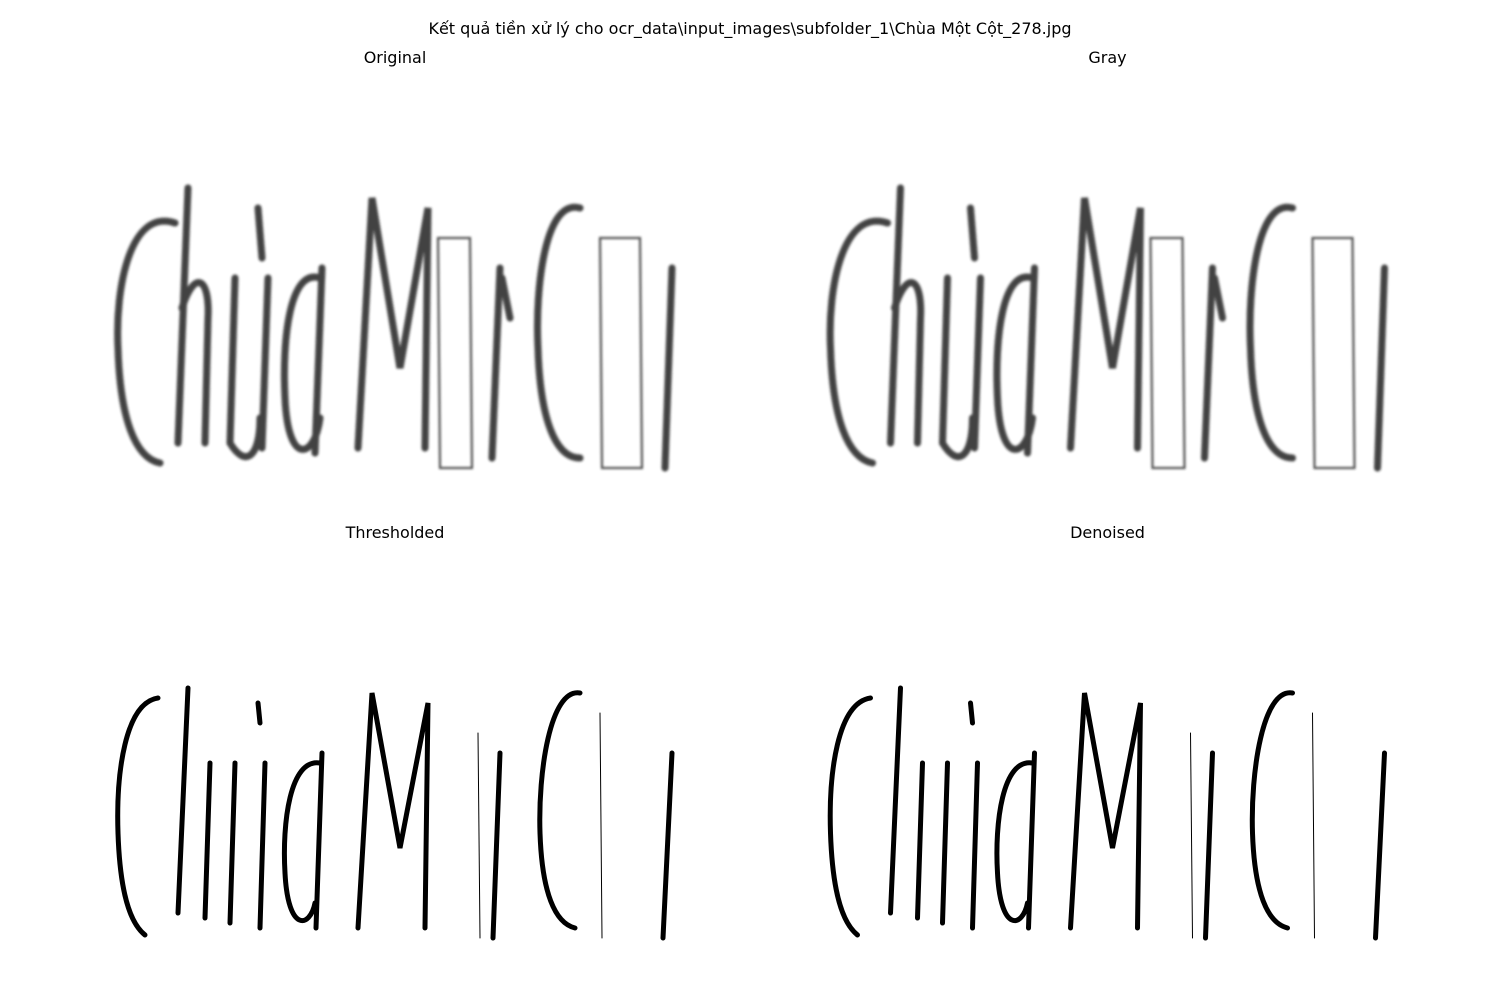  I want to click on image-thresholded, so click(395, 813).